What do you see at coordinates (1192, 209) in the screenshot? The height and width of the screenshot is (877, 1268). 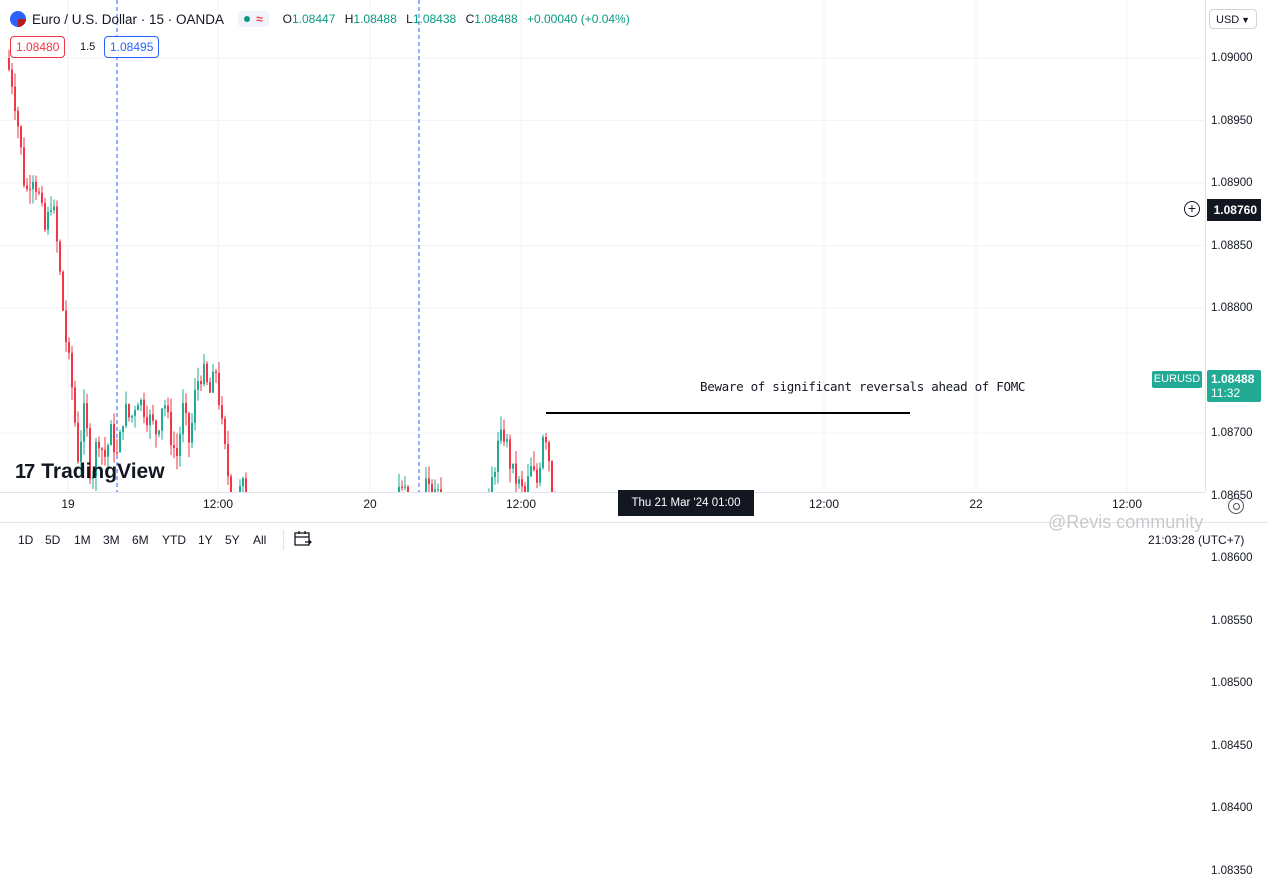 I see `add-alert-plus-icon: +` at bounding box center [1192, 209].